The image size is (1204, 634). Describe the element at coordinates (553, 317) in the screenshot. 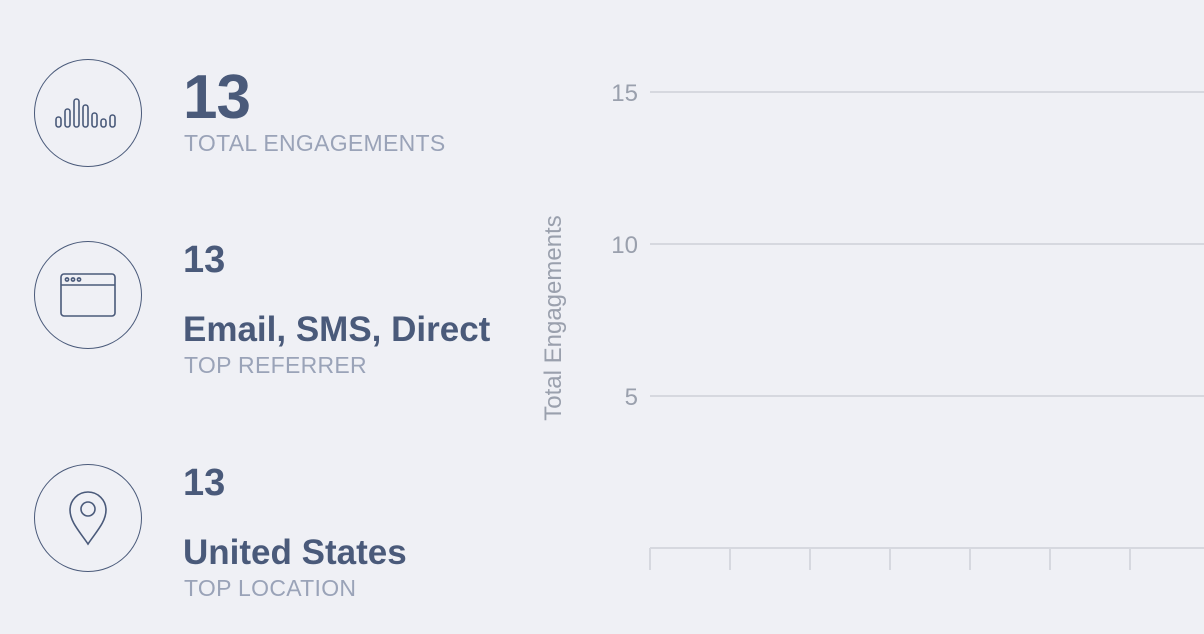

I see `y-axis-title: Total Engagements` at that location.